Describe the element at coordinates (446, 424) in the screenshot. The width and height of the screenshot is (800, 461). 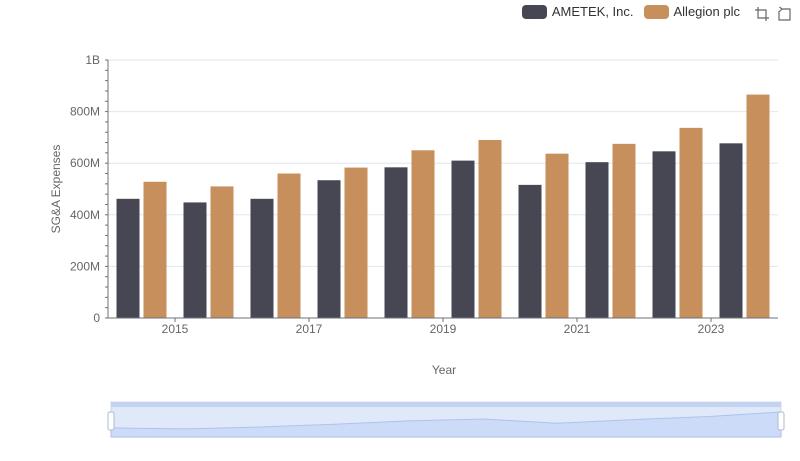
I see `zoom-overview-area` at that location.